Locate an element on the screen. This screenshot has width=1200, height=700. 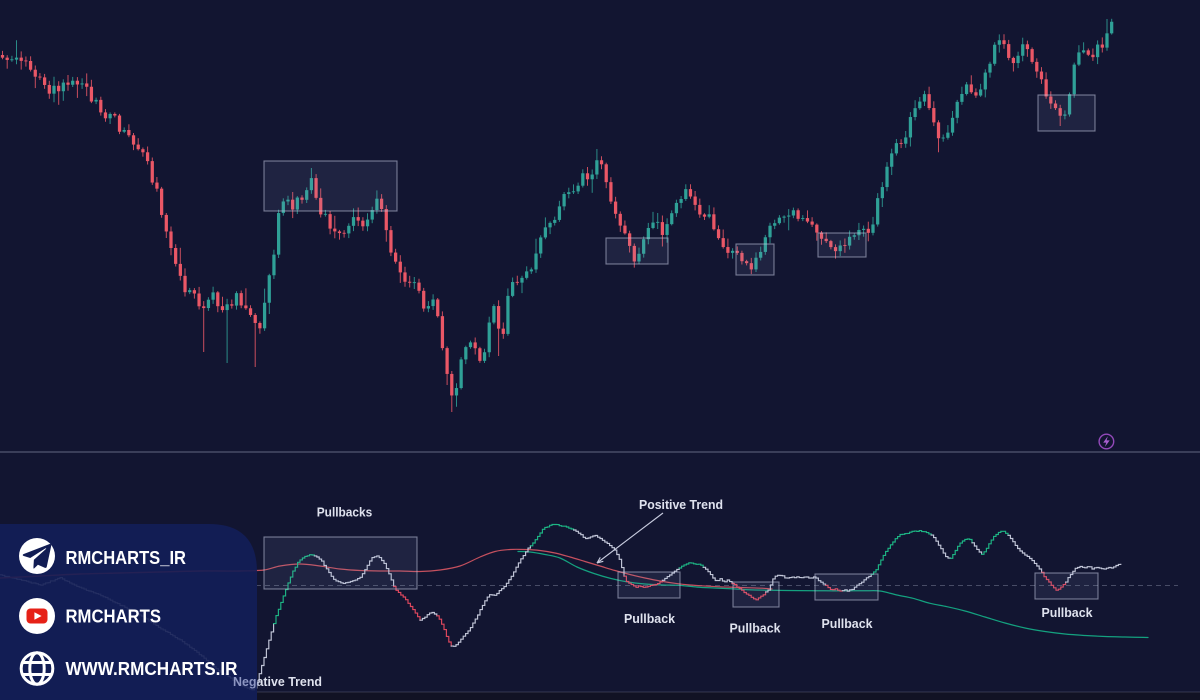
svg-text: Positive Trend is located at coordinates (681, 504).